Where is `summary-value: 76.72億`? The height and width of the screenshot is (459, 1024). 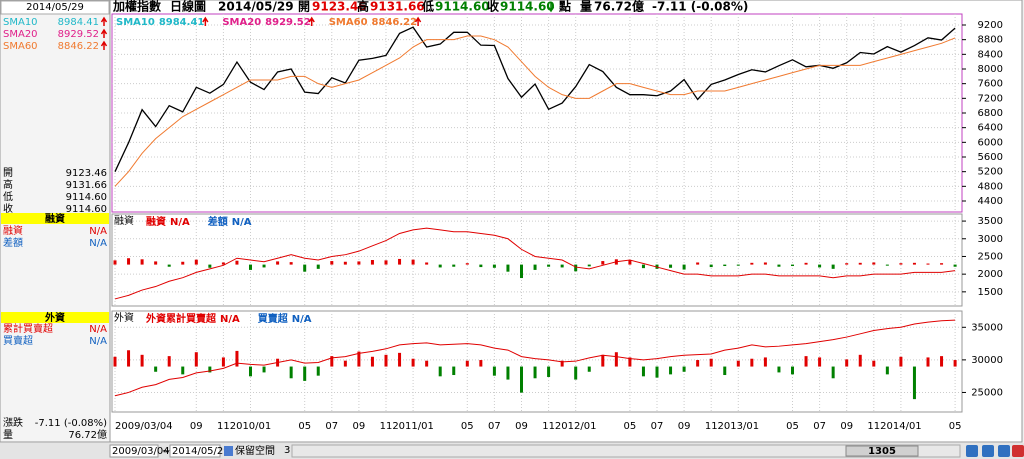 summary-value: 76.72億 is located at coordinates (87, 434).